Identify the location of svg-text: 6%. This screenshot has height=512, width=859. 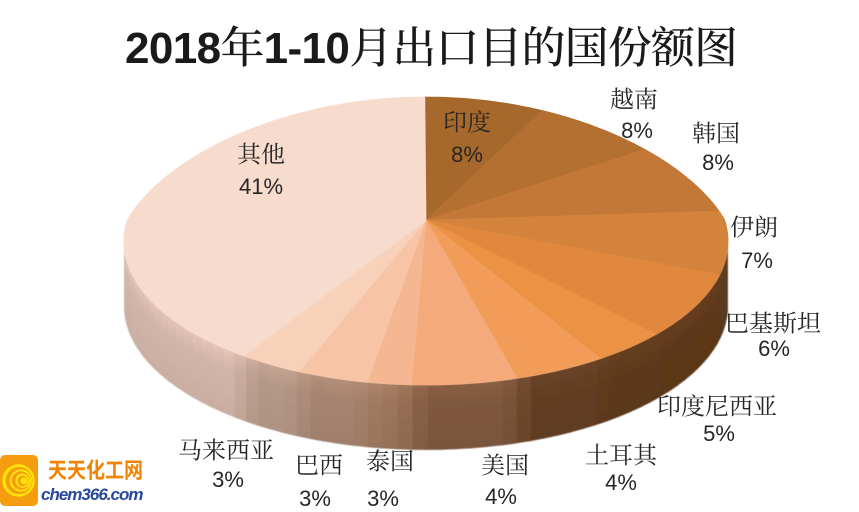
(774, 348).